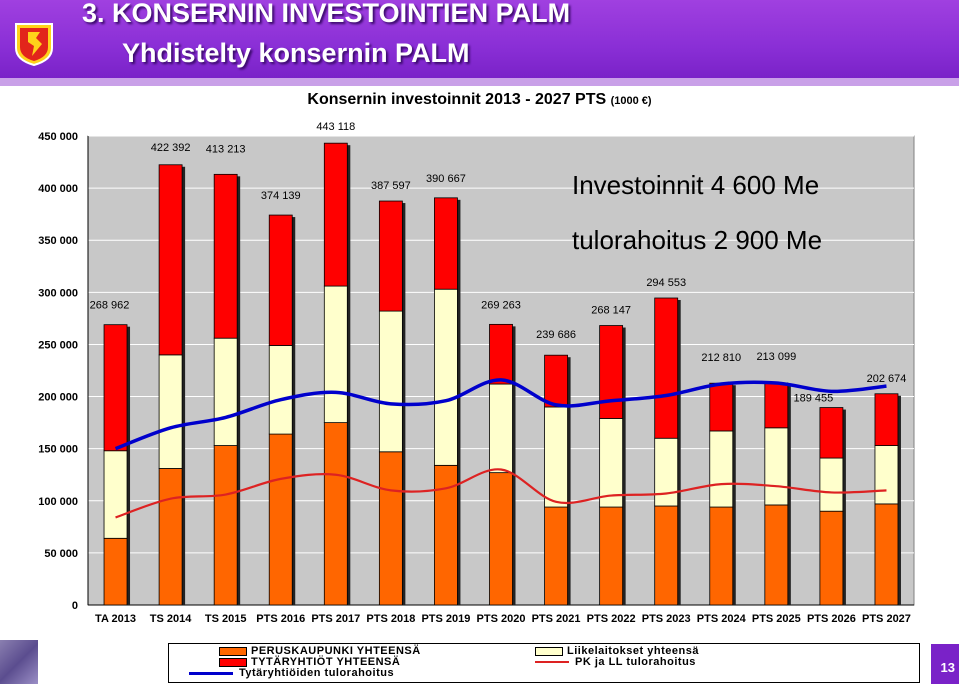  Describe the element at coordinates (445, 619) in the screenshot. I see `x-tick-label: PTS 2019` at that location.